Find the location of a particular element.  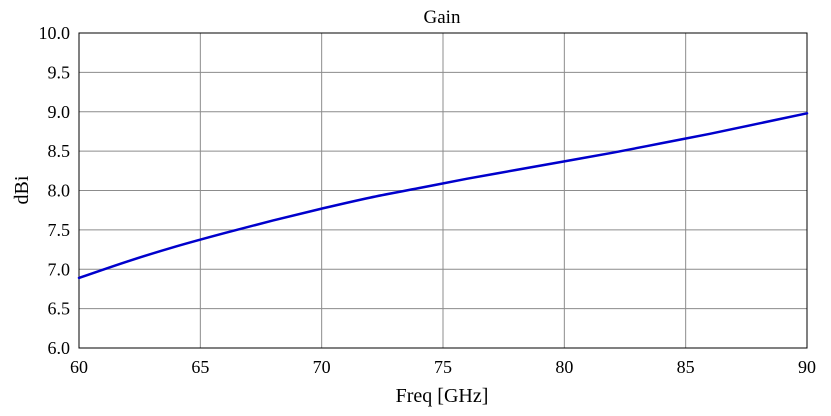

x-tick-label: 75 is located at coordinates (443, 367).